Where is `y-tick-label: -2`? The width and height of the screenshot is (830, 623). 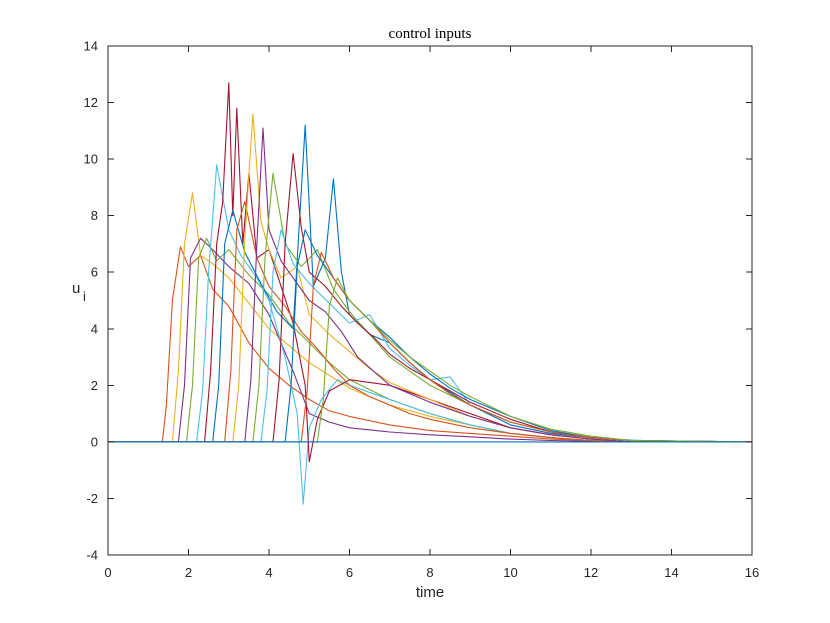
y-tick-label: -2 is located at coordinates (92, 498).